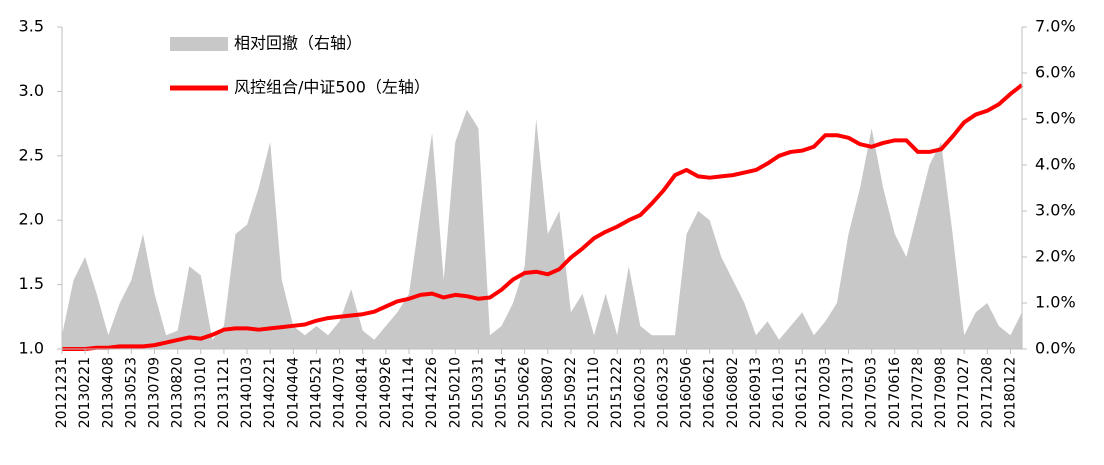 This screenshot has width=1104, height=465. Describe the element at coordinates (571, 392) in the screenshot. I see `x-tick-label: 20150922` at that location.